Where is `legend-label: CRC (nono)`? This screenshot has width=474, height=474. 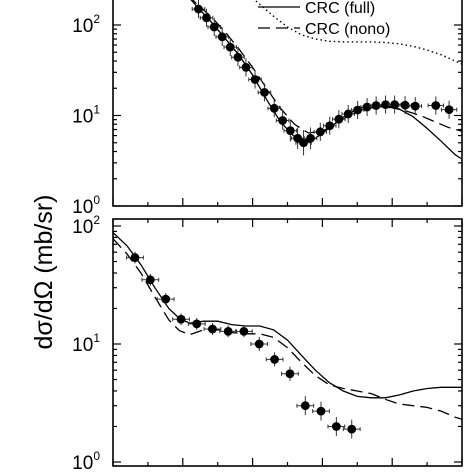
legend-label: CRC (nono) is located at coordinates (347, 29).